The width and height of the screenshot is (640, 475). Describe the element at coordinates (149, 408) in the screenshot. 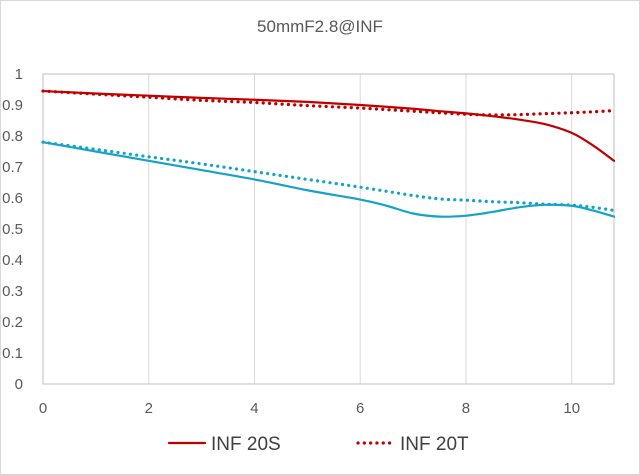

I see `x-tick-label: 2` at that location.